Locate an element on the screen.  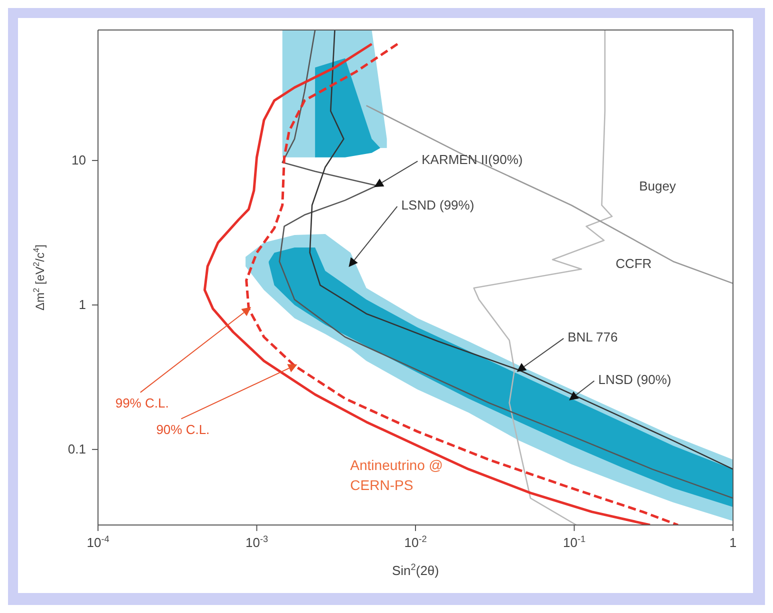
annotation: 90% C.L. is located at coordinates (183, 429).